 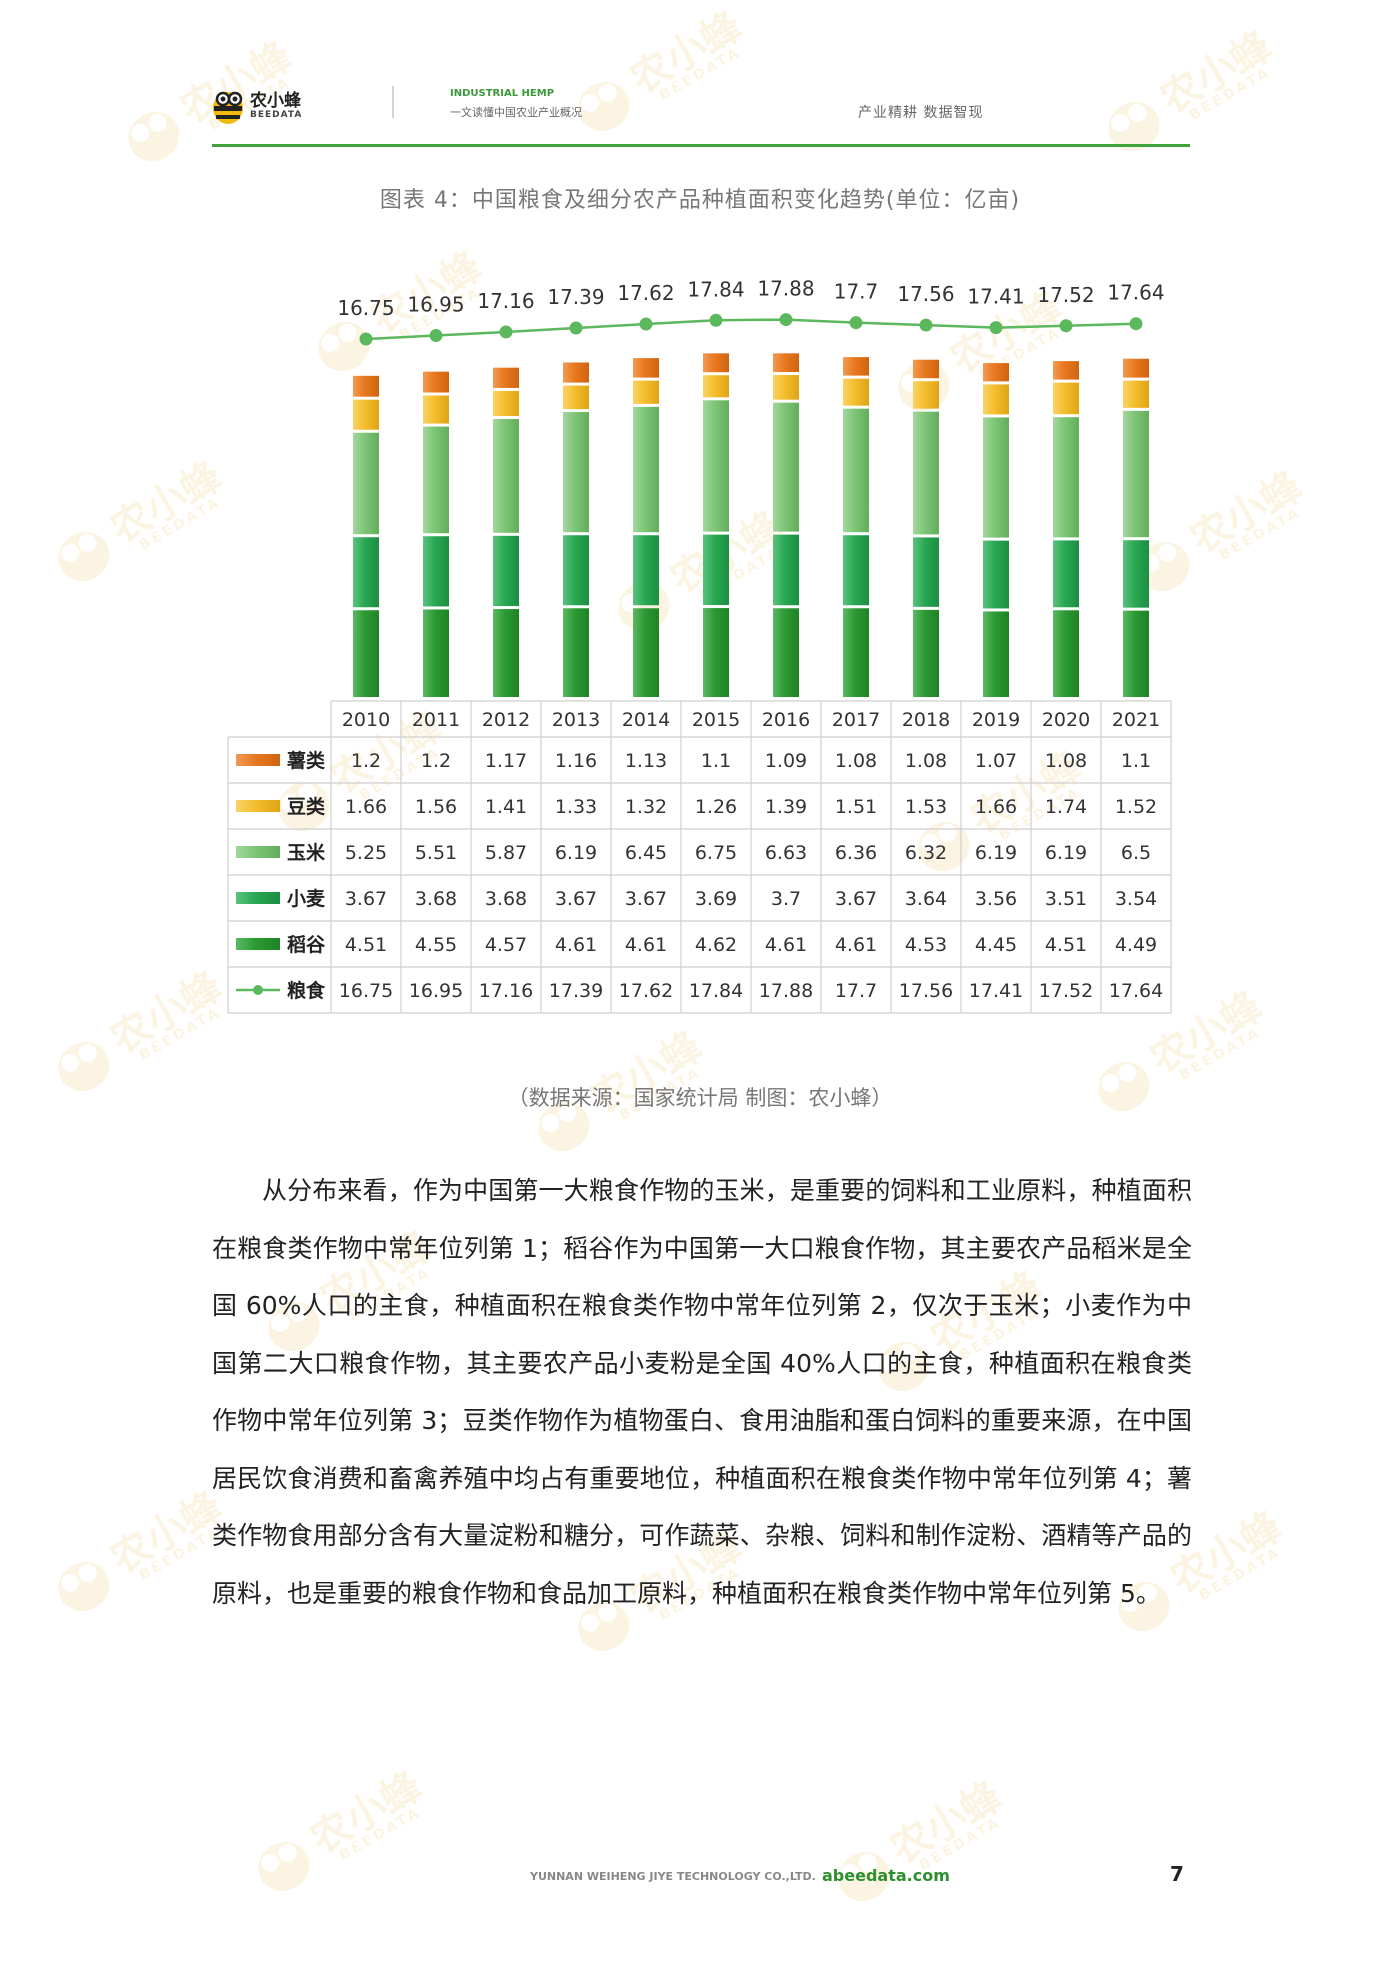 What do you see at coordinates (258, 760) in the screenshot?
I see `legend-key-shu` at bounding box center [258, 760].